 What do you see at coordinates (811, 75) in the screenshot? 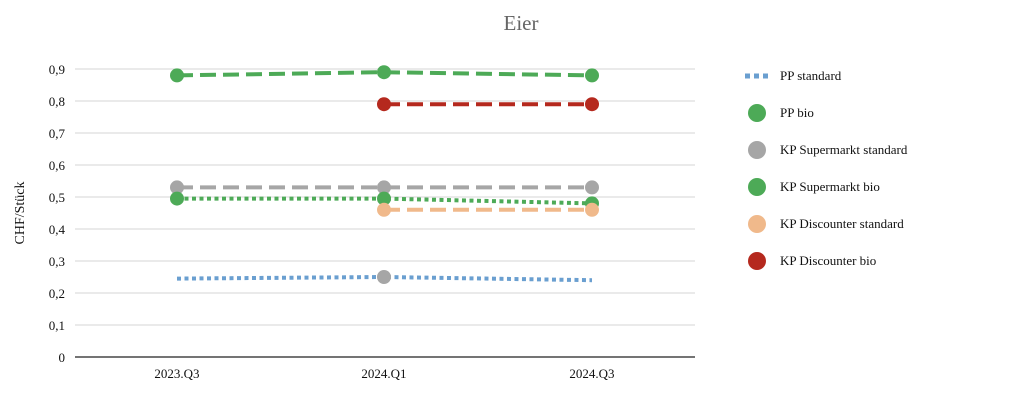
I see `legend-label: PP standard` at bounding box center [811, 75].